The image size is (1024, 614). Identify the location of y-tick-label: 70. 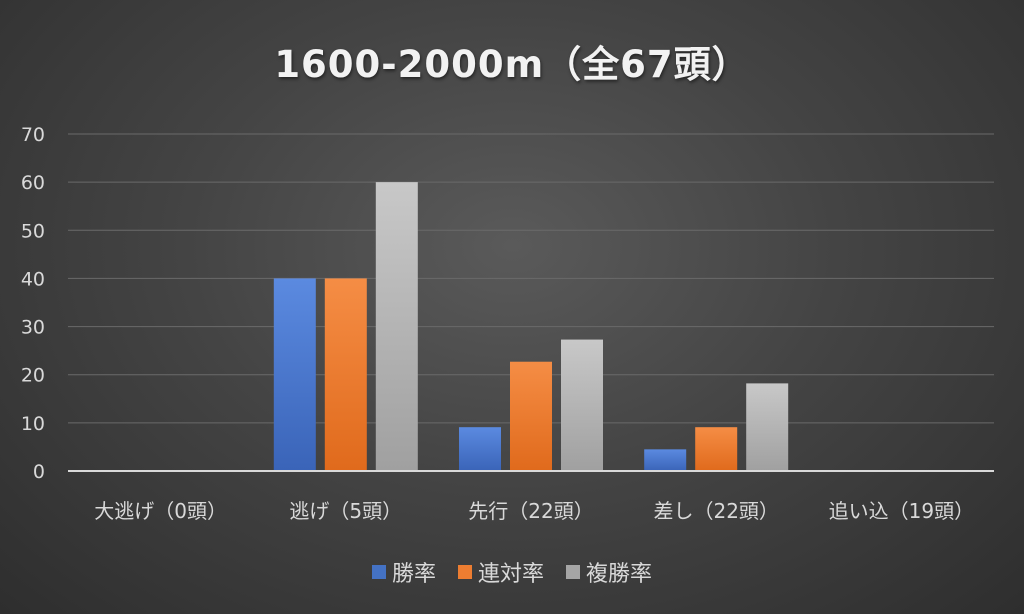
(33, 135).